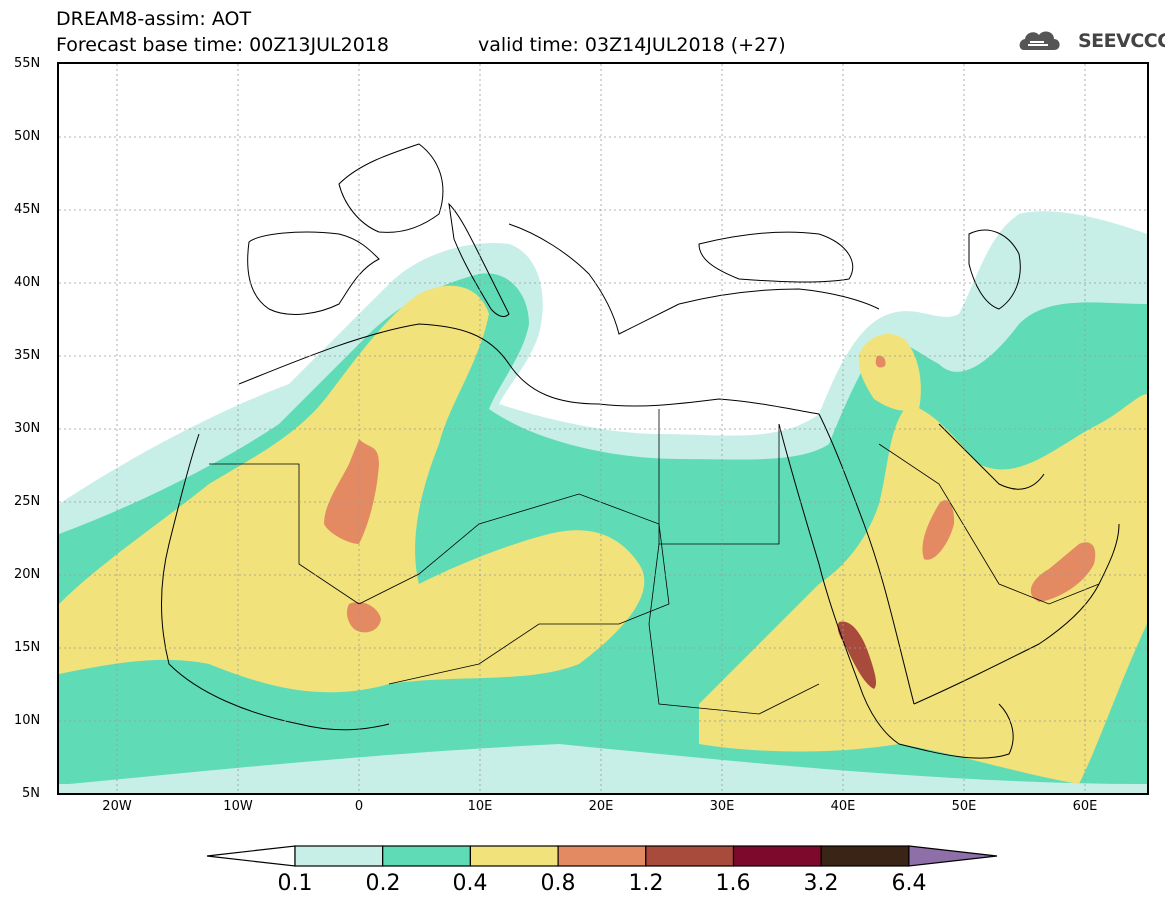  What do you see at coordinates (821, 883) in the screenshot?
I see `colorbar-label: 3.2` at bounding box center [821, 883].